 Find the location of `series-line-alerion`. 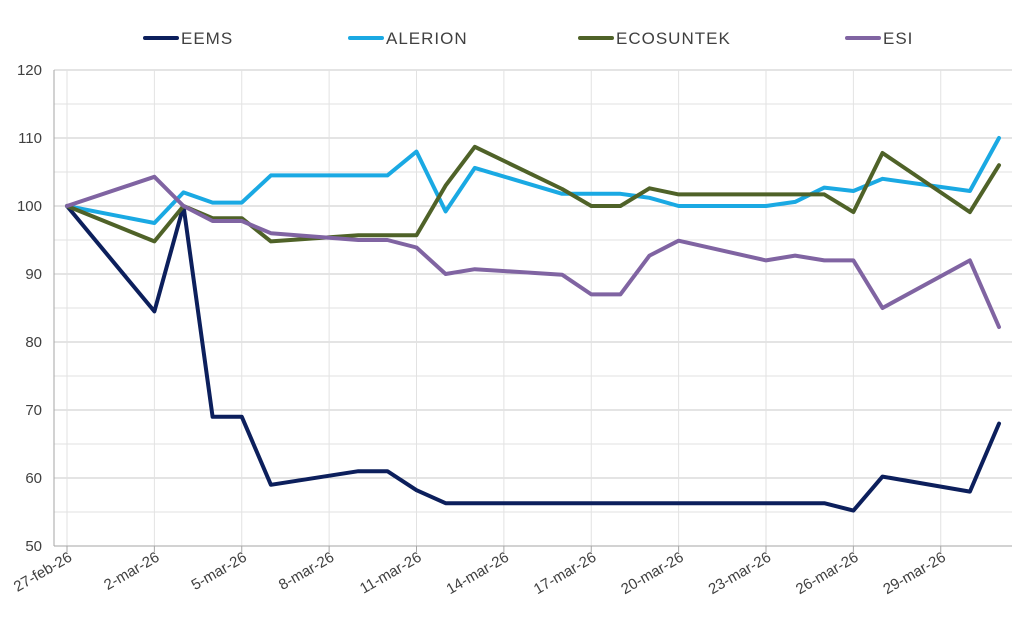

series-line-alerion is located at coordinates (533, 180).